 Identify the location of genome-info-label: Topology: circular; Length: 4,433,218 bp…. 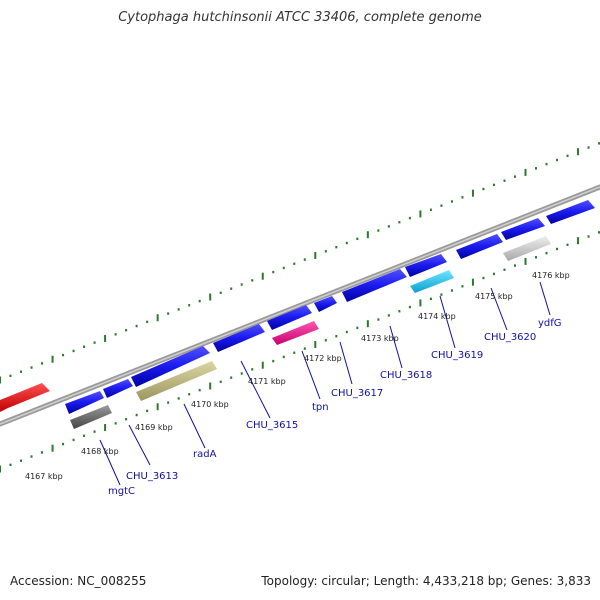
(426, 581).